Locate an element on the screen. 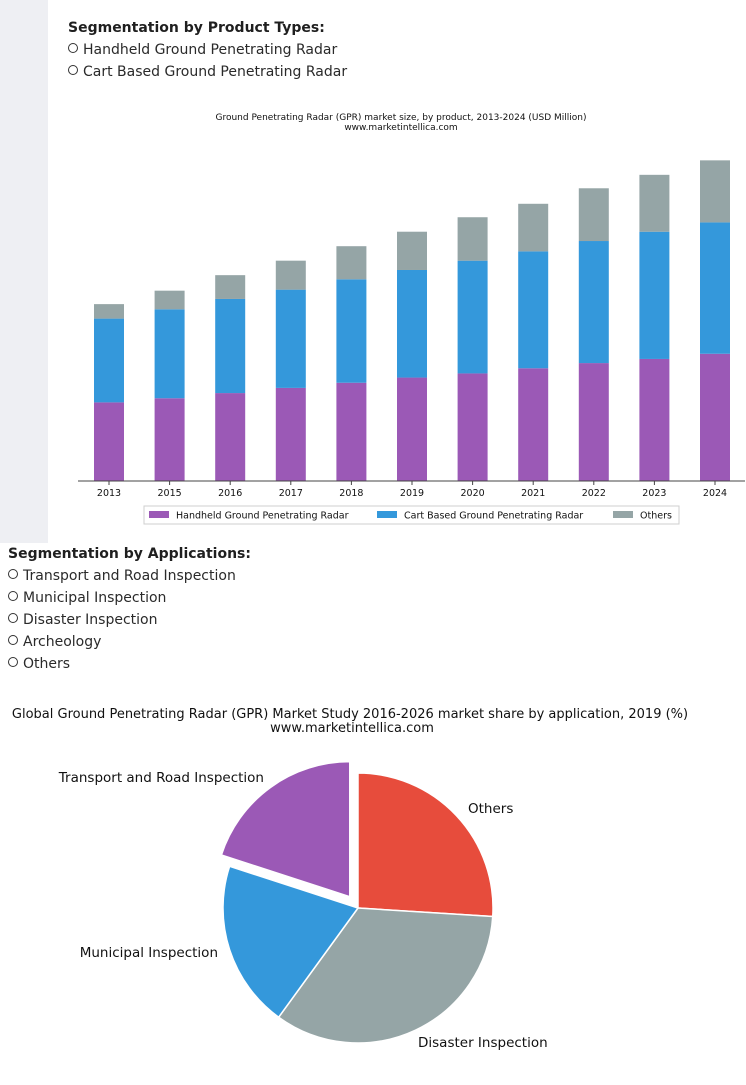  bar-segment-1-2015 is located at coordinates (169, 439).